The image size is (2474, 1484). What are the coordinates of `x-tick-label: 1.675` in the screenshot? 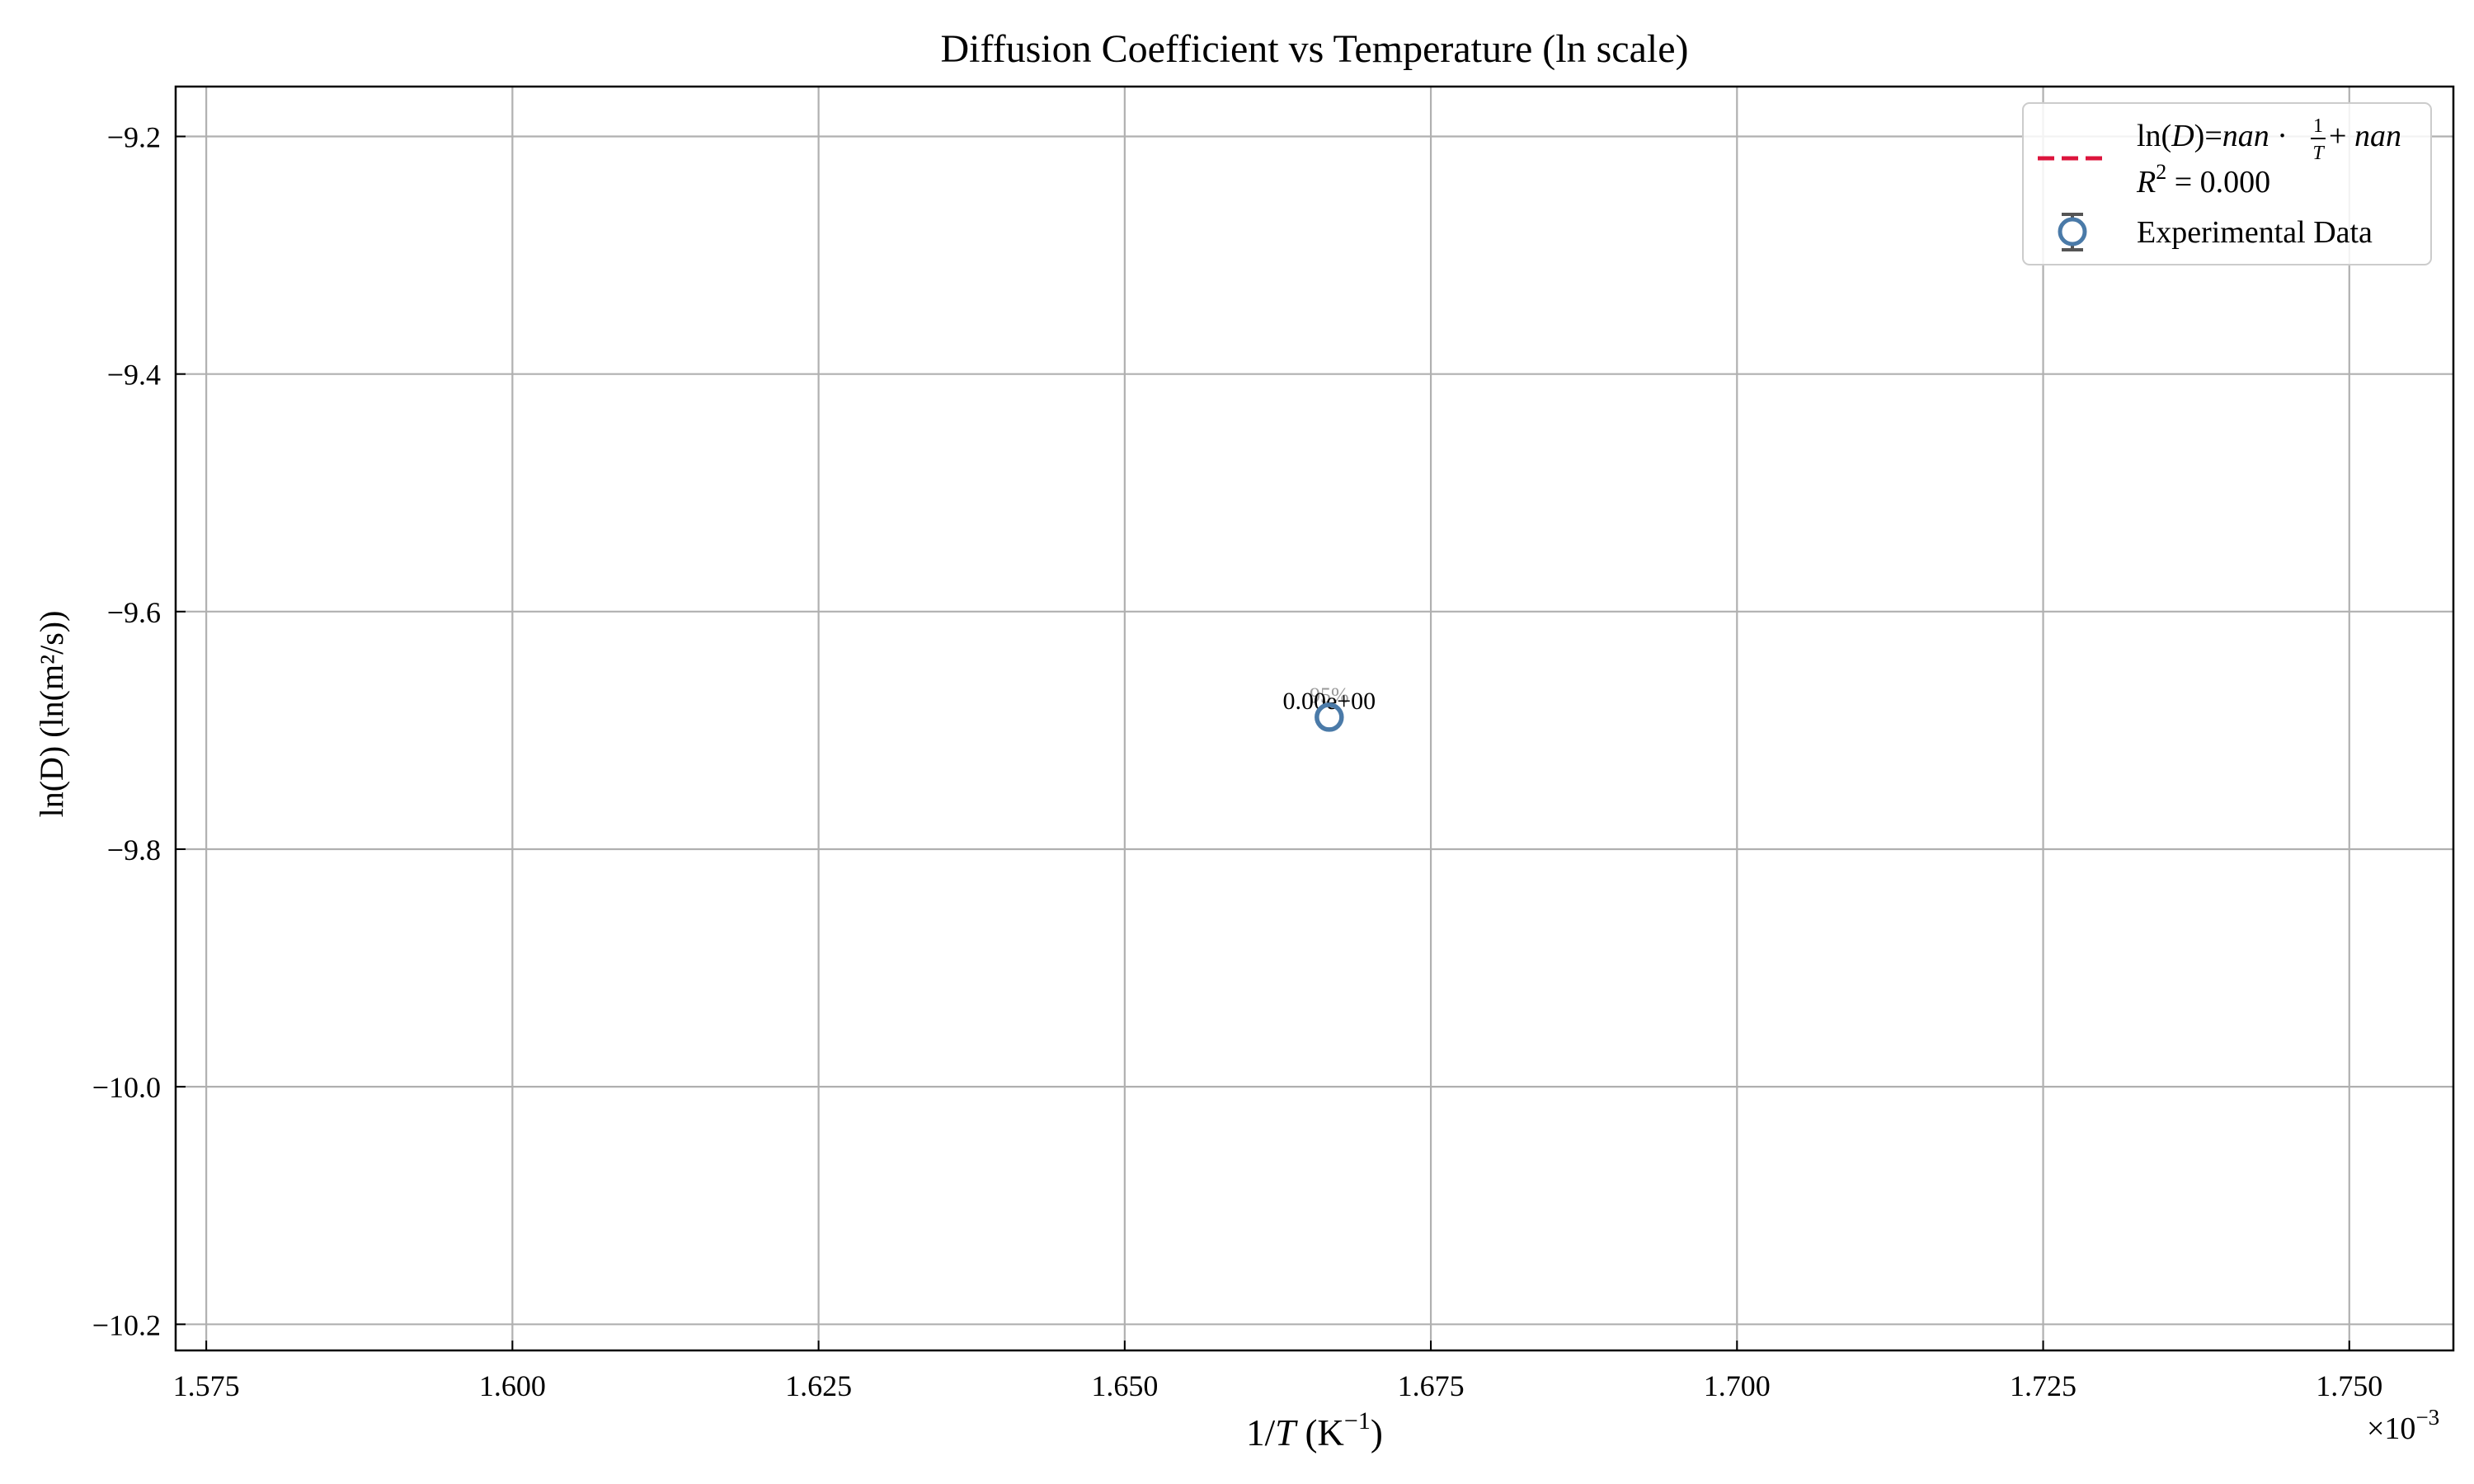 It's located at (1431, 1385).